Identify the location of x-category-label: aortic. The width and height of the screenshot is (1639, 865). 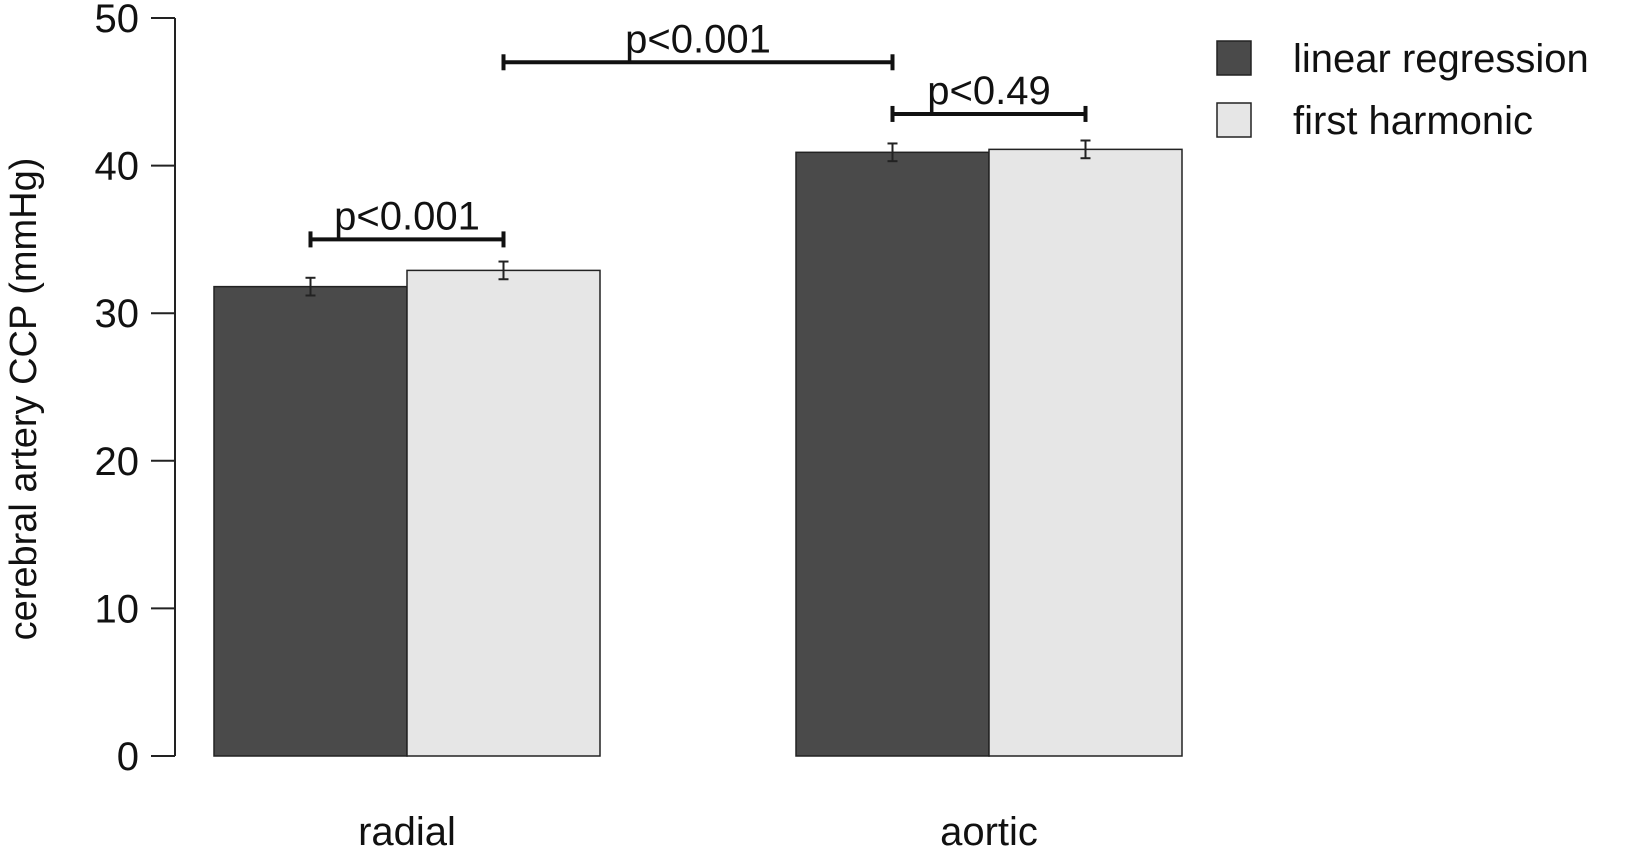
(989, 832).